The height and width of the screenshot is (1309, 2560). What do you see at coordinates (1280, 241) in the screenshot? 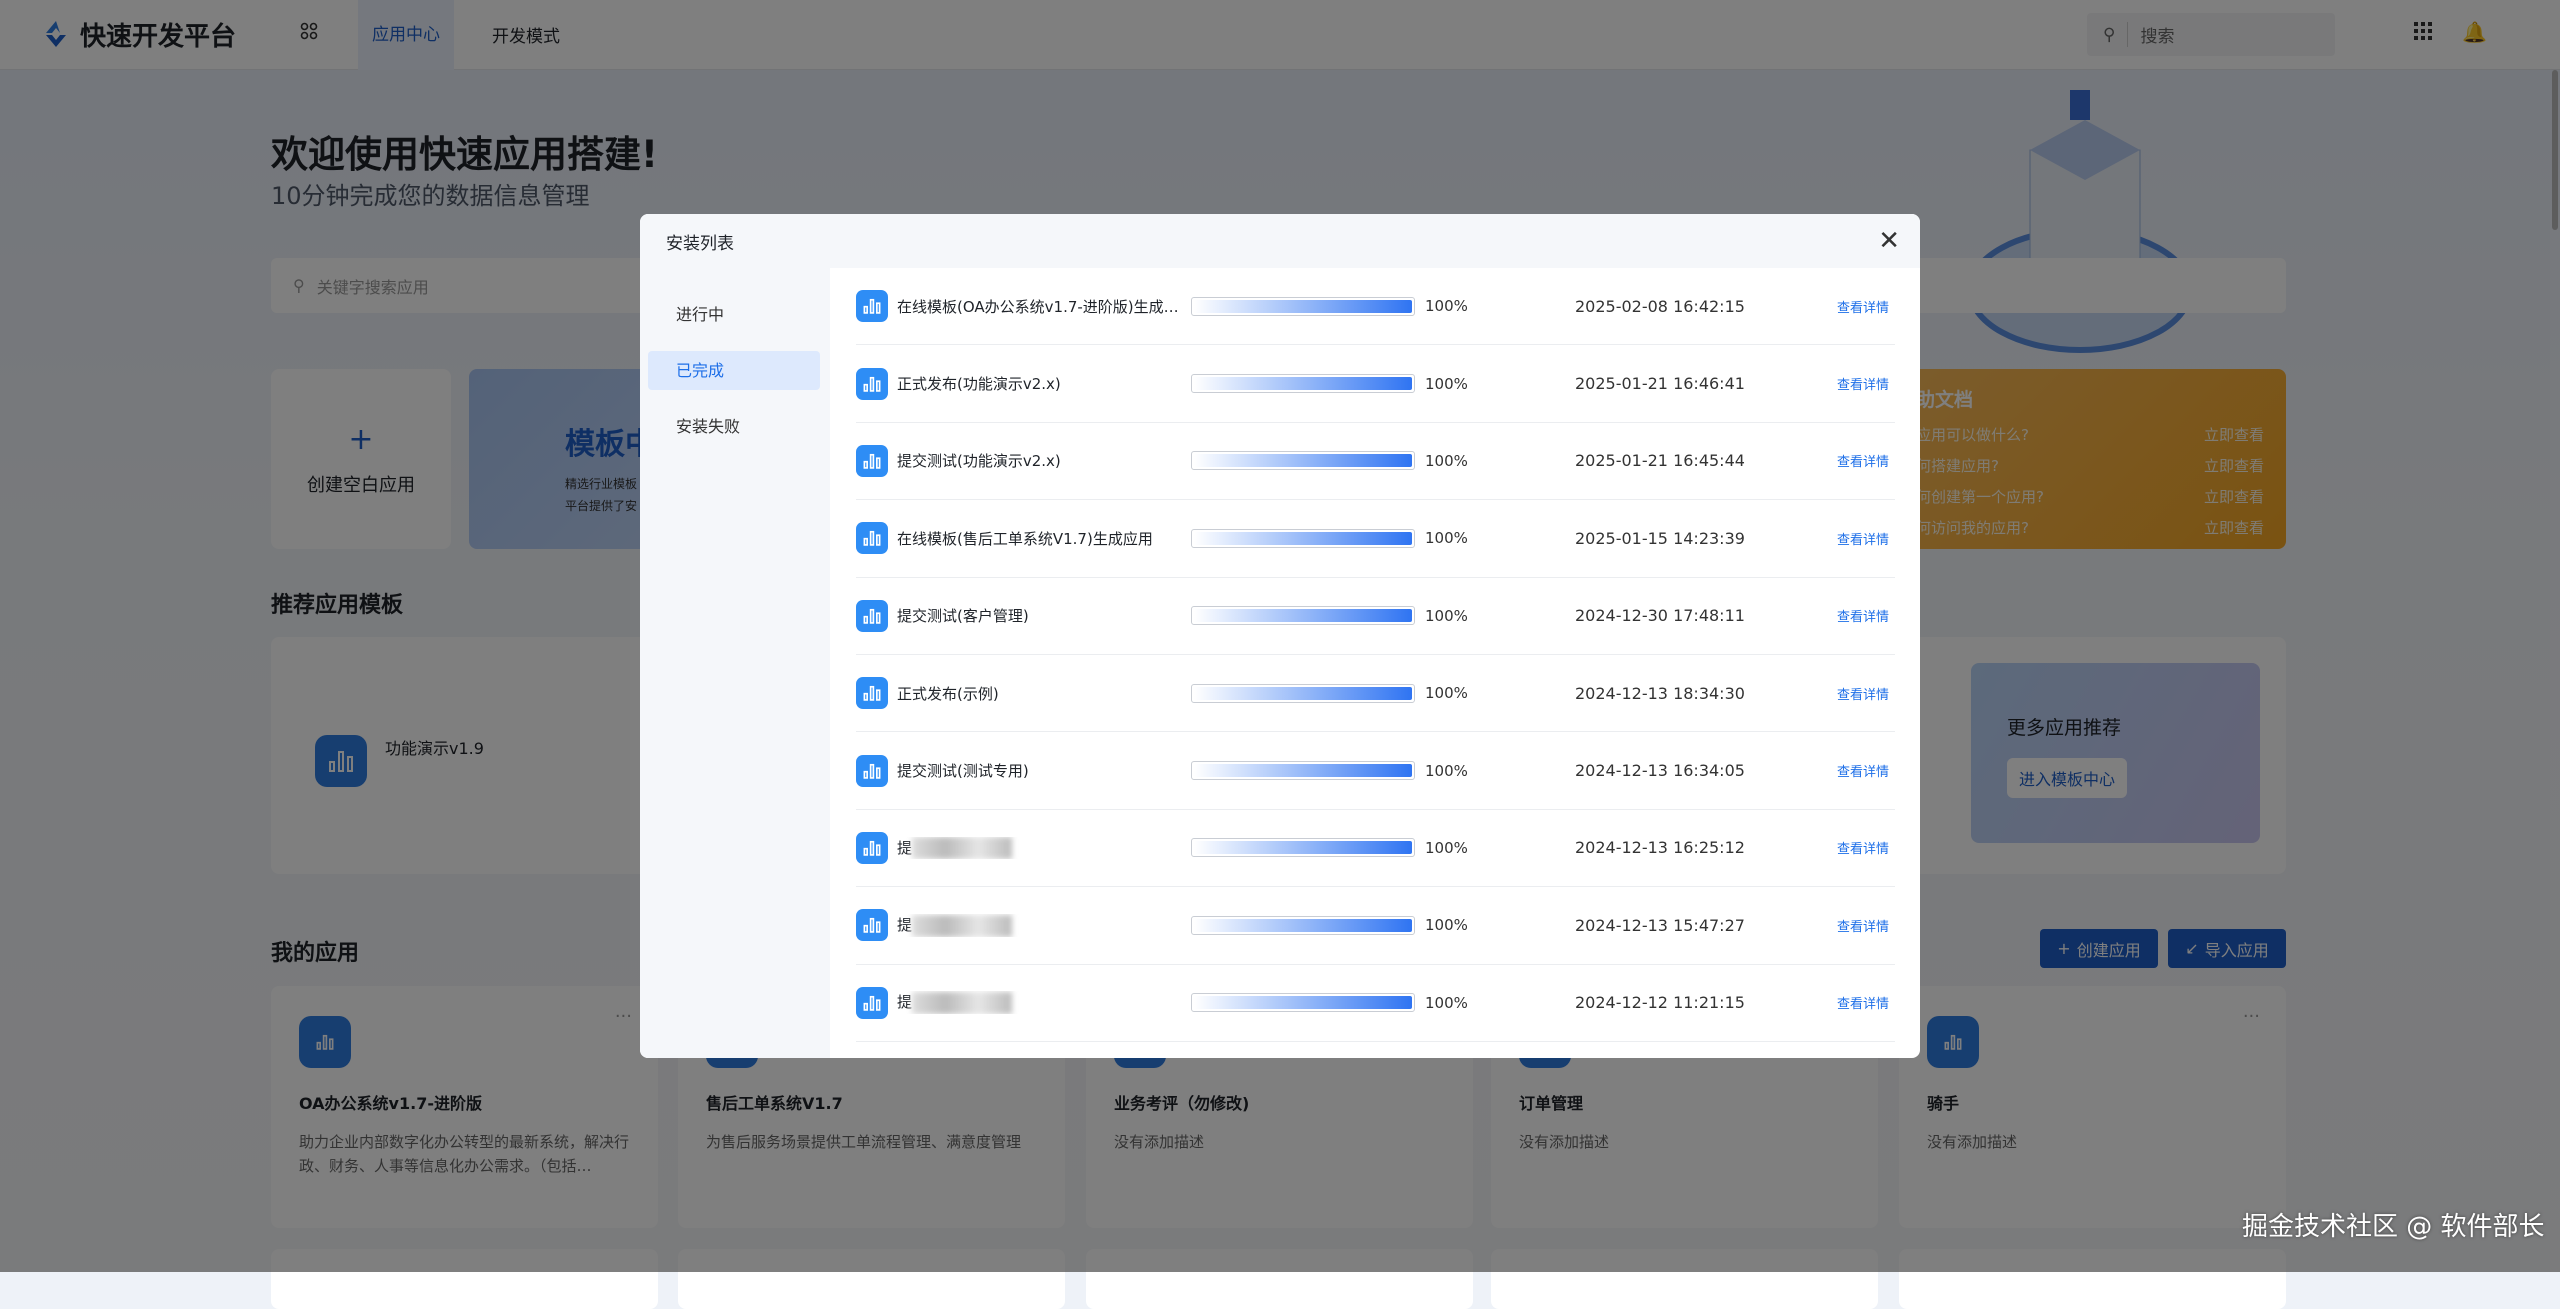
I see `modal-header: 安装列表 ✕` at bounding box center [1280, 241].